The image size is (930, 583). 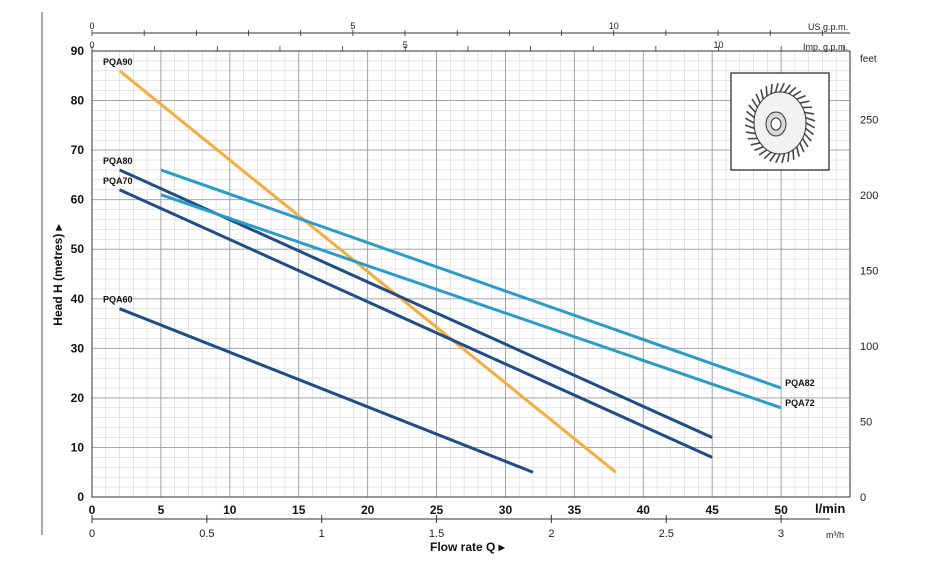 What do you see at coordinates (78, 200) in the screenshot?
I see `y-tick-label: 60` at bounding box center [78, 200].